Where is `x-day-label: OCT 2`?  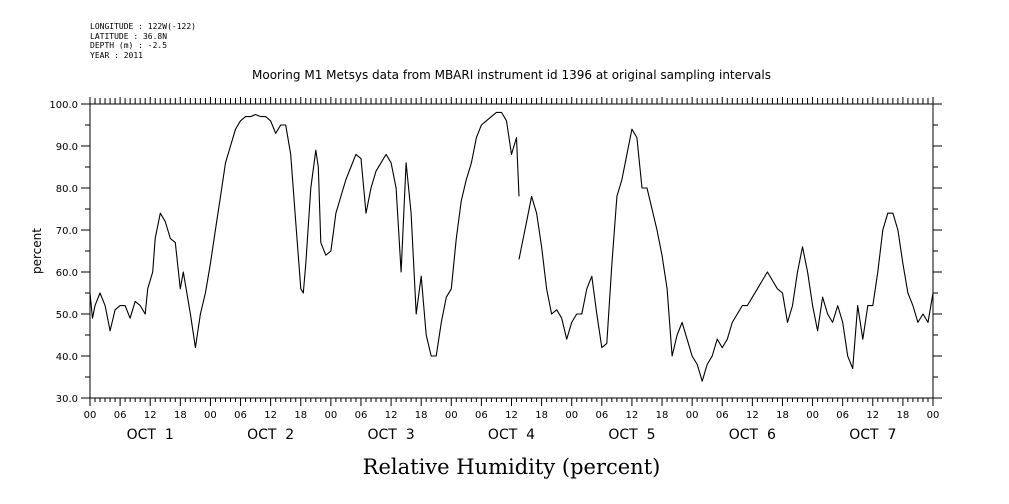
x-day-label: OCT 2 is located at coordinates (270, 435).